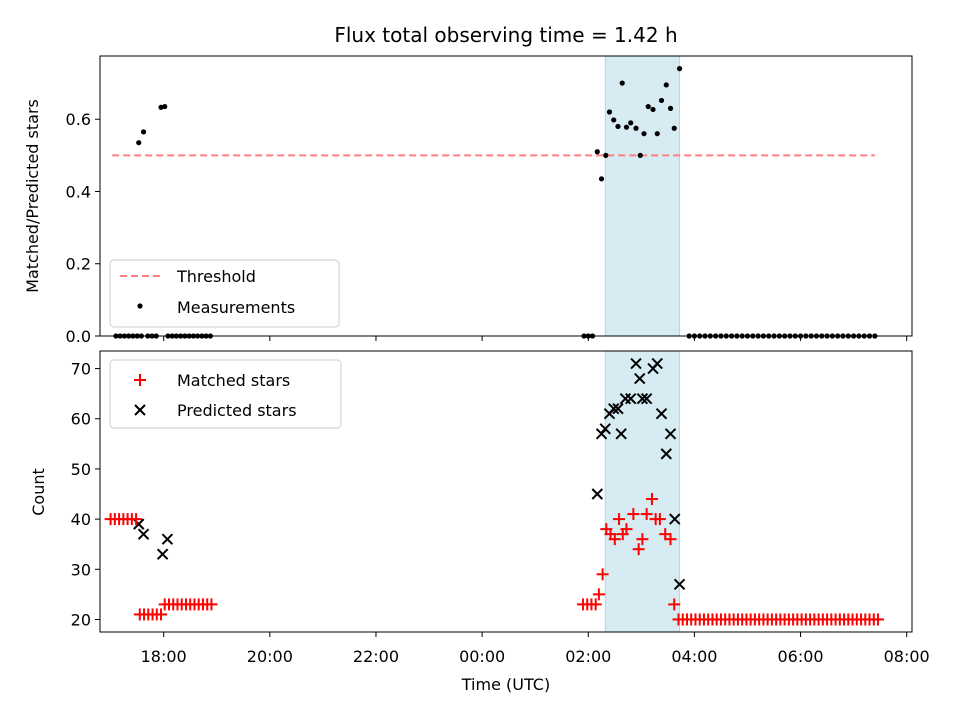  What do you see at coordinates (140, 306) in the screenshot?
I see `measurements-legend-marker` at bounding box center [140, 306].